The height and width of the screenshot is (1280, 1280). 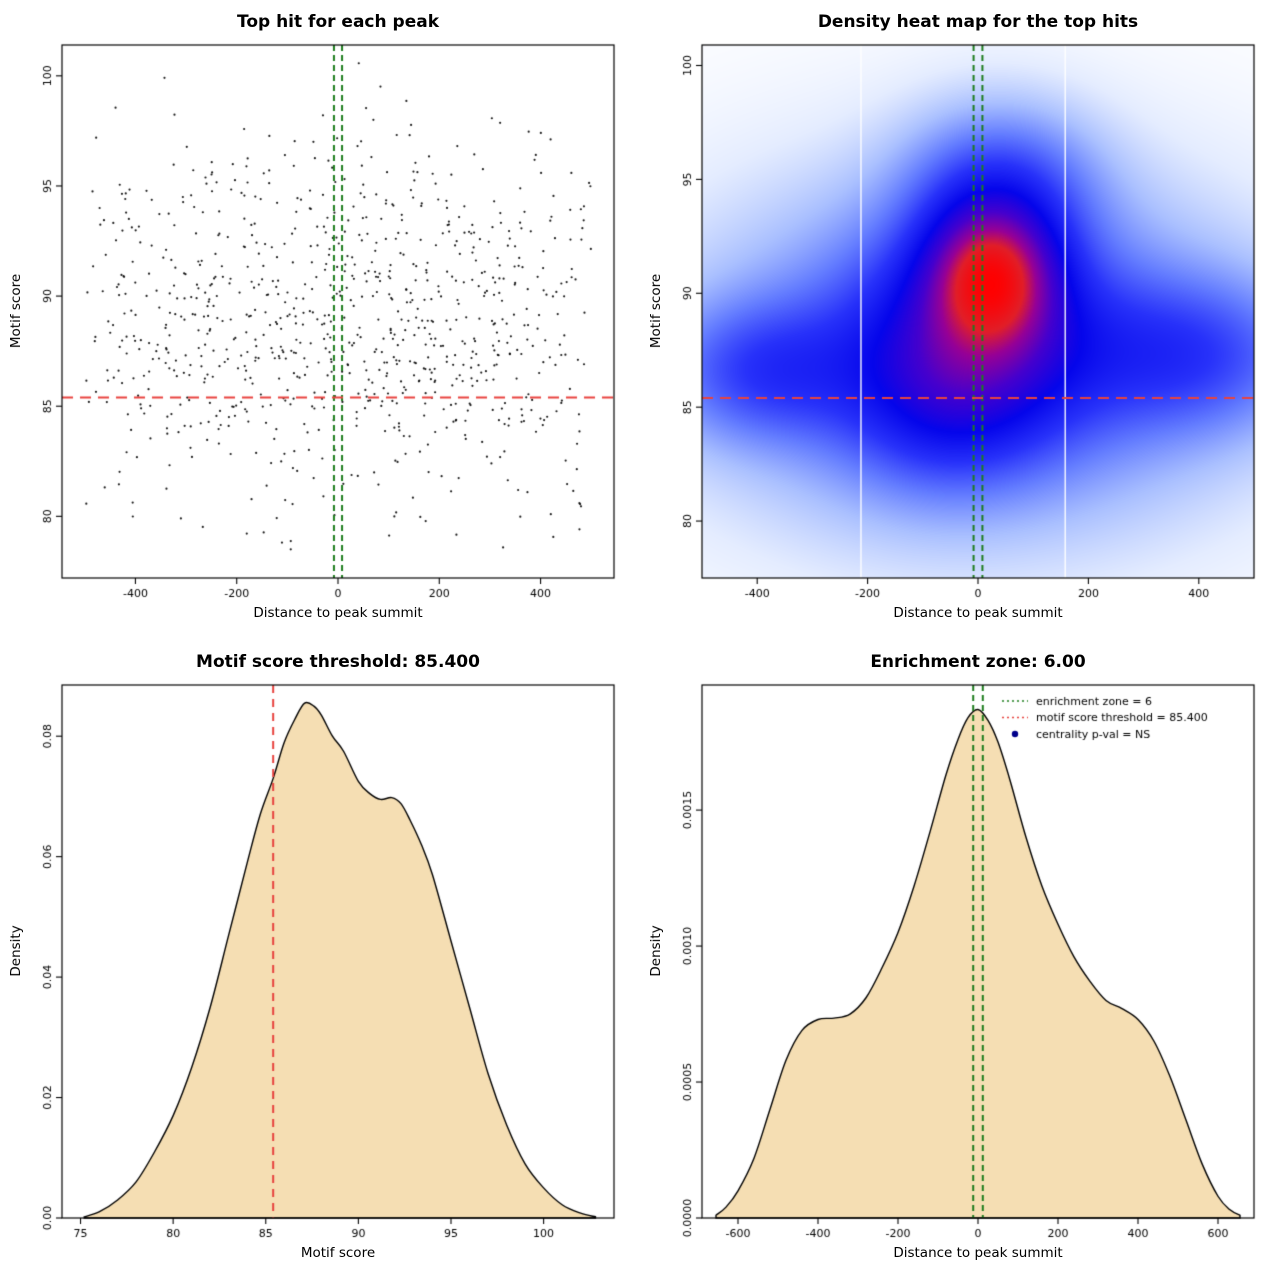 I want to click on scatter-title: Top hit for each peak, so click(x=338, y=22).